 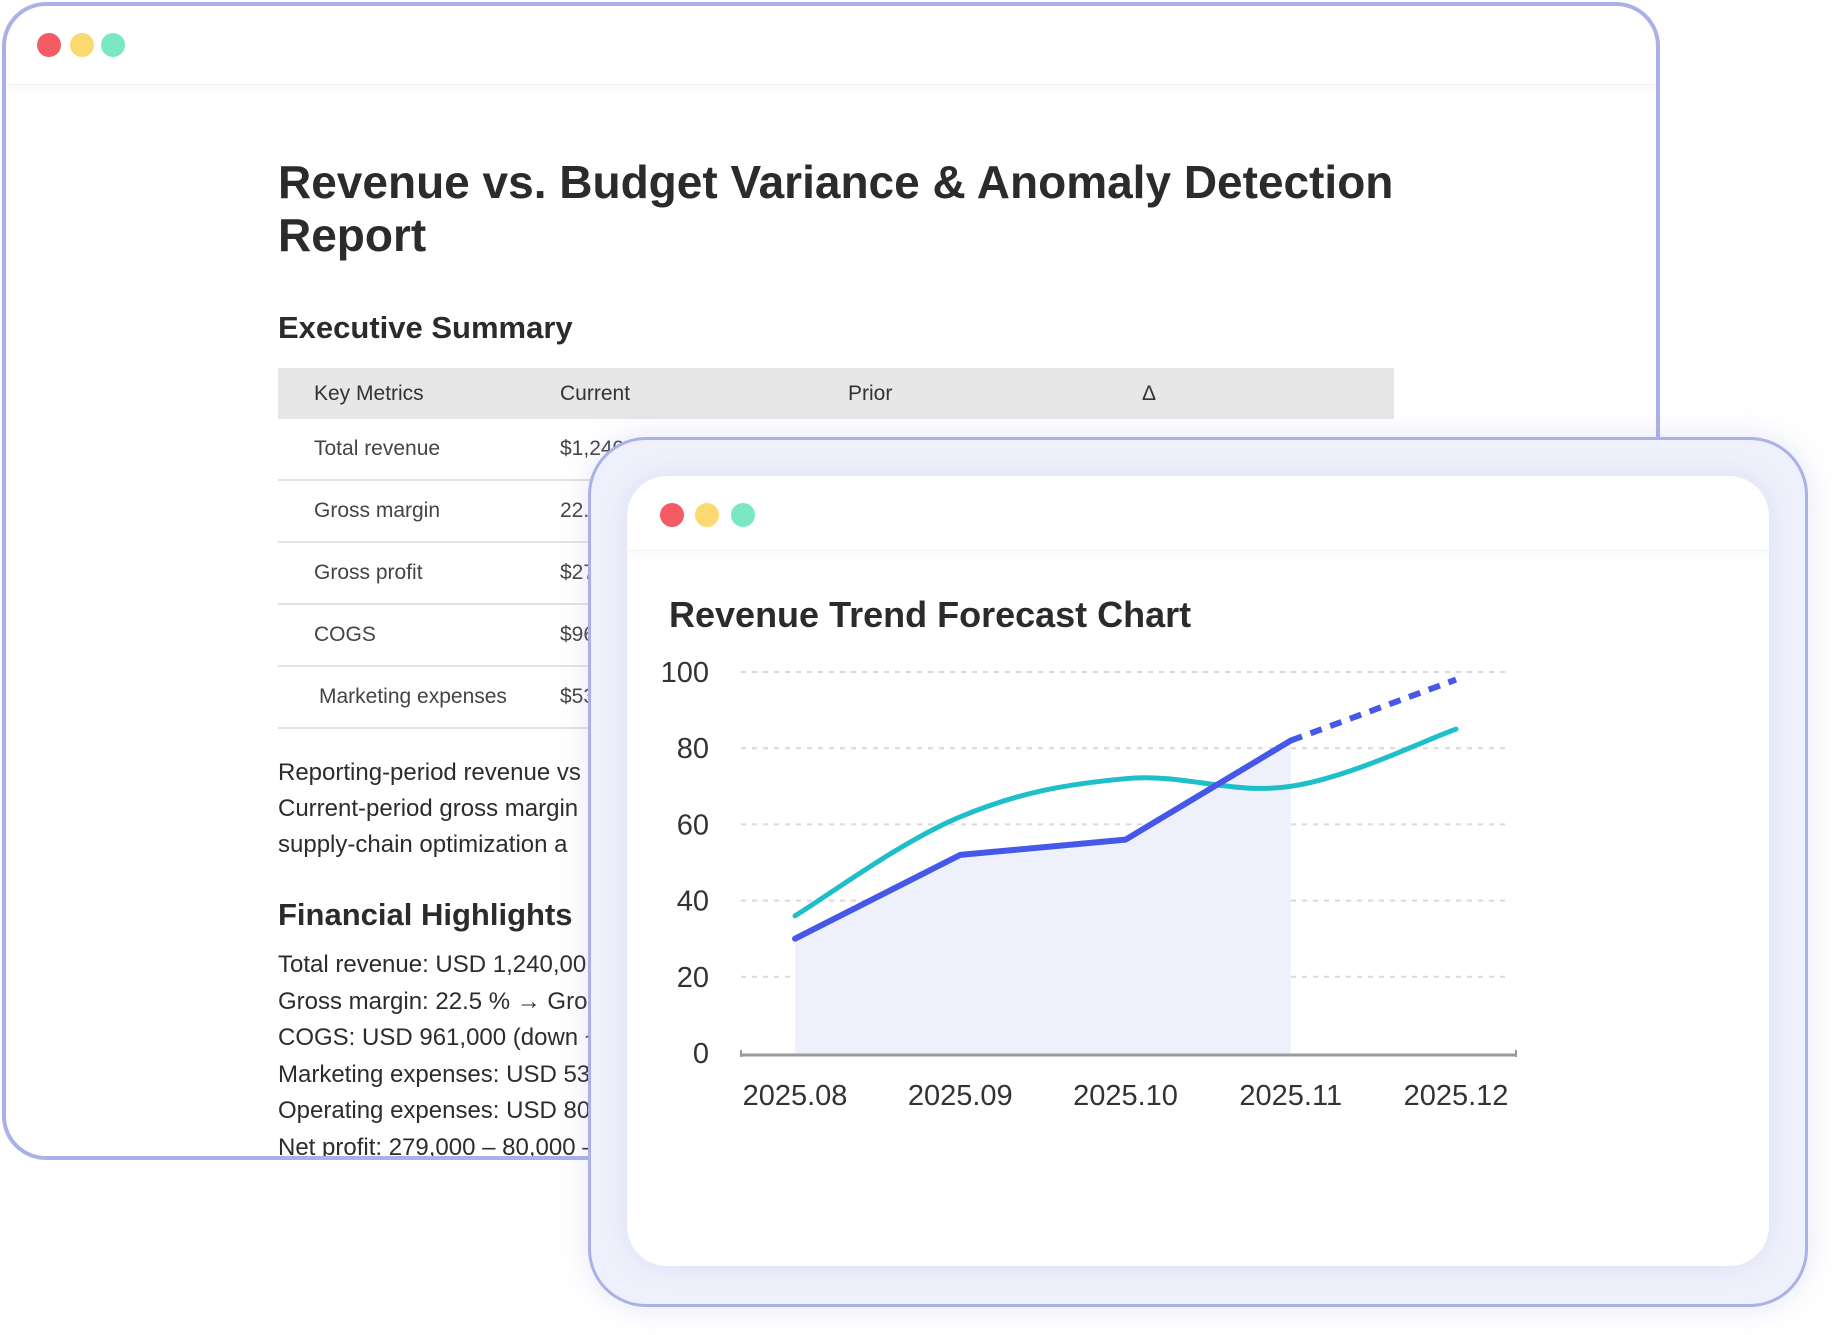 I want to click on list-item: Net profit: 279,000 – 80,000 –, so click(x=437, y=1146).